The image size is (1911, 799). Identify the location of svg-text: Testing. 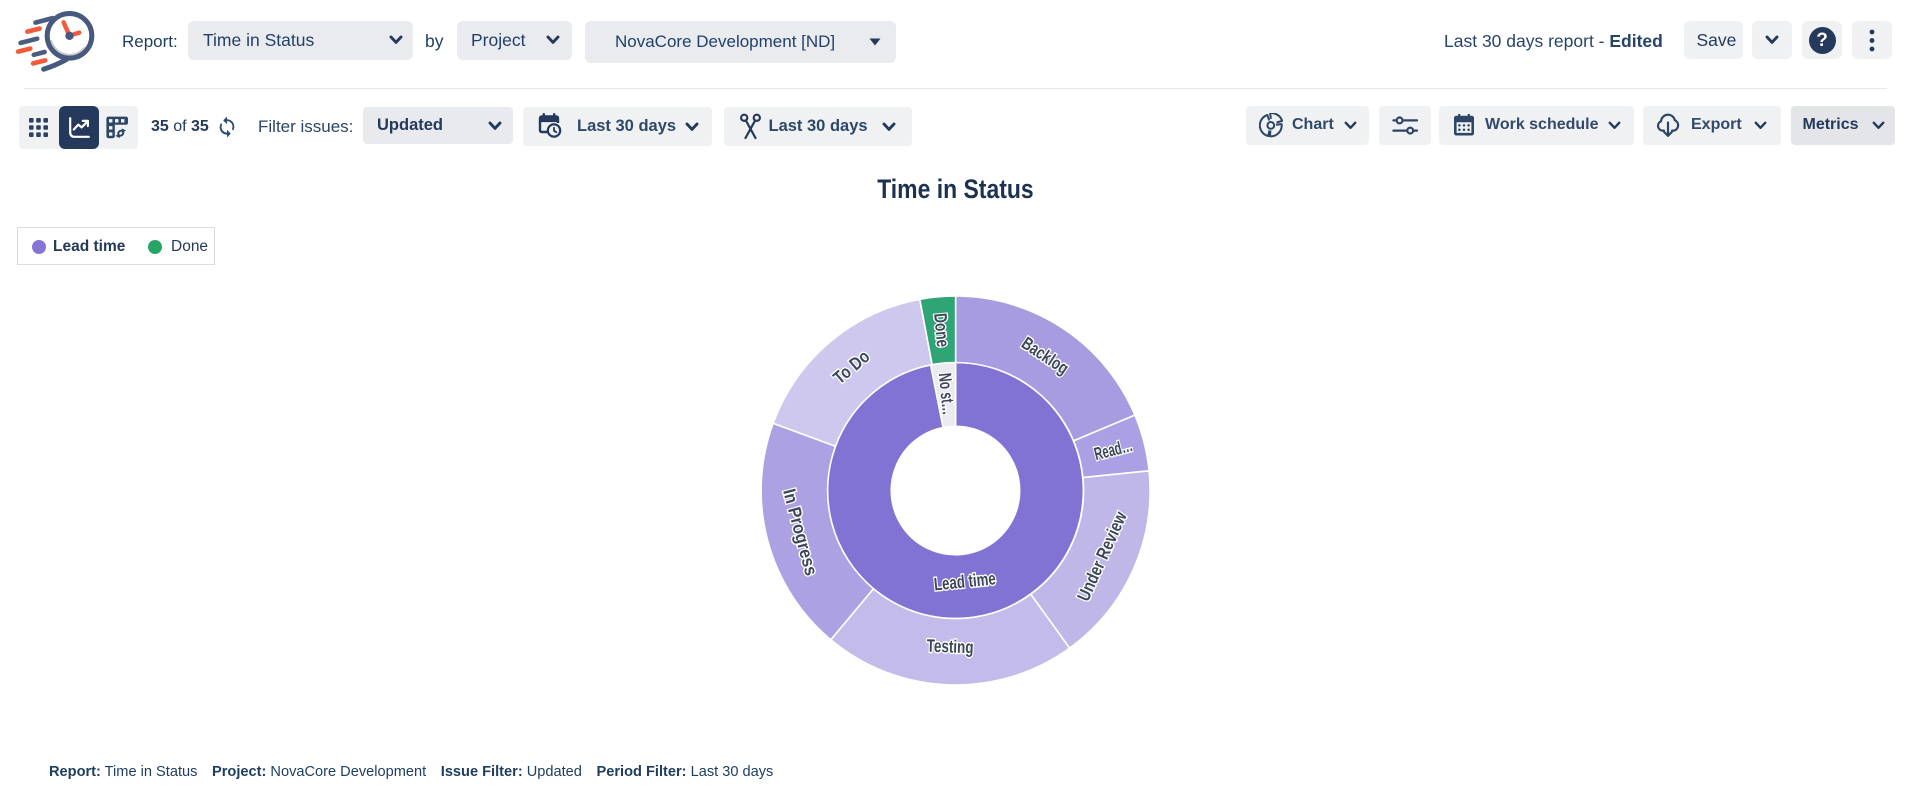
(950, 647).